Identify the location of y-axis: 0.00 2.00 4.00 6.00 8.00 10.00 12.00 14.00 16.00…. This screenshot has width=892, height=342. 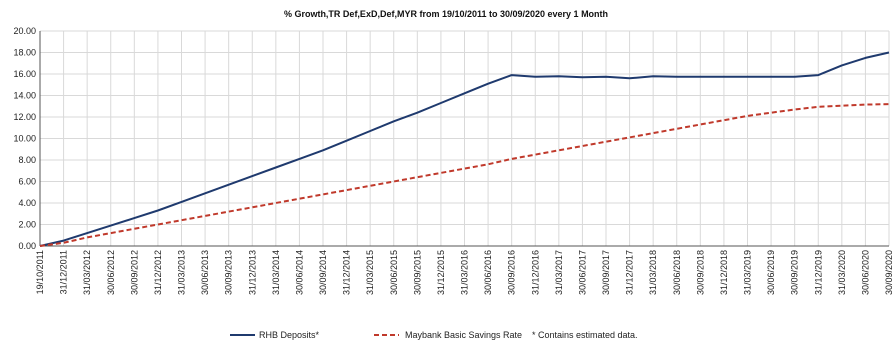
(27, 138).